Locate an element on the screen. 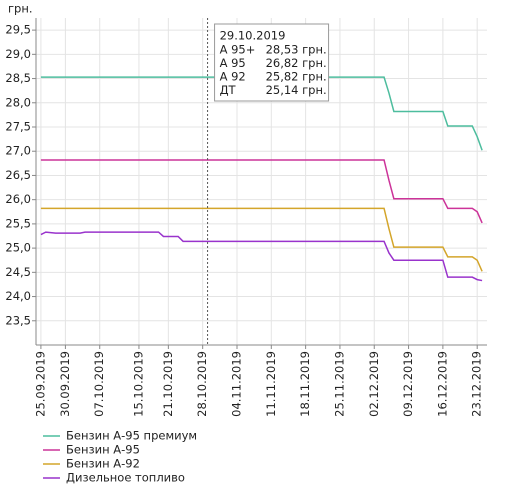 The image size is (530, 492). x-tick-label: 02.12.2019 is located at coordinates (374, 384).